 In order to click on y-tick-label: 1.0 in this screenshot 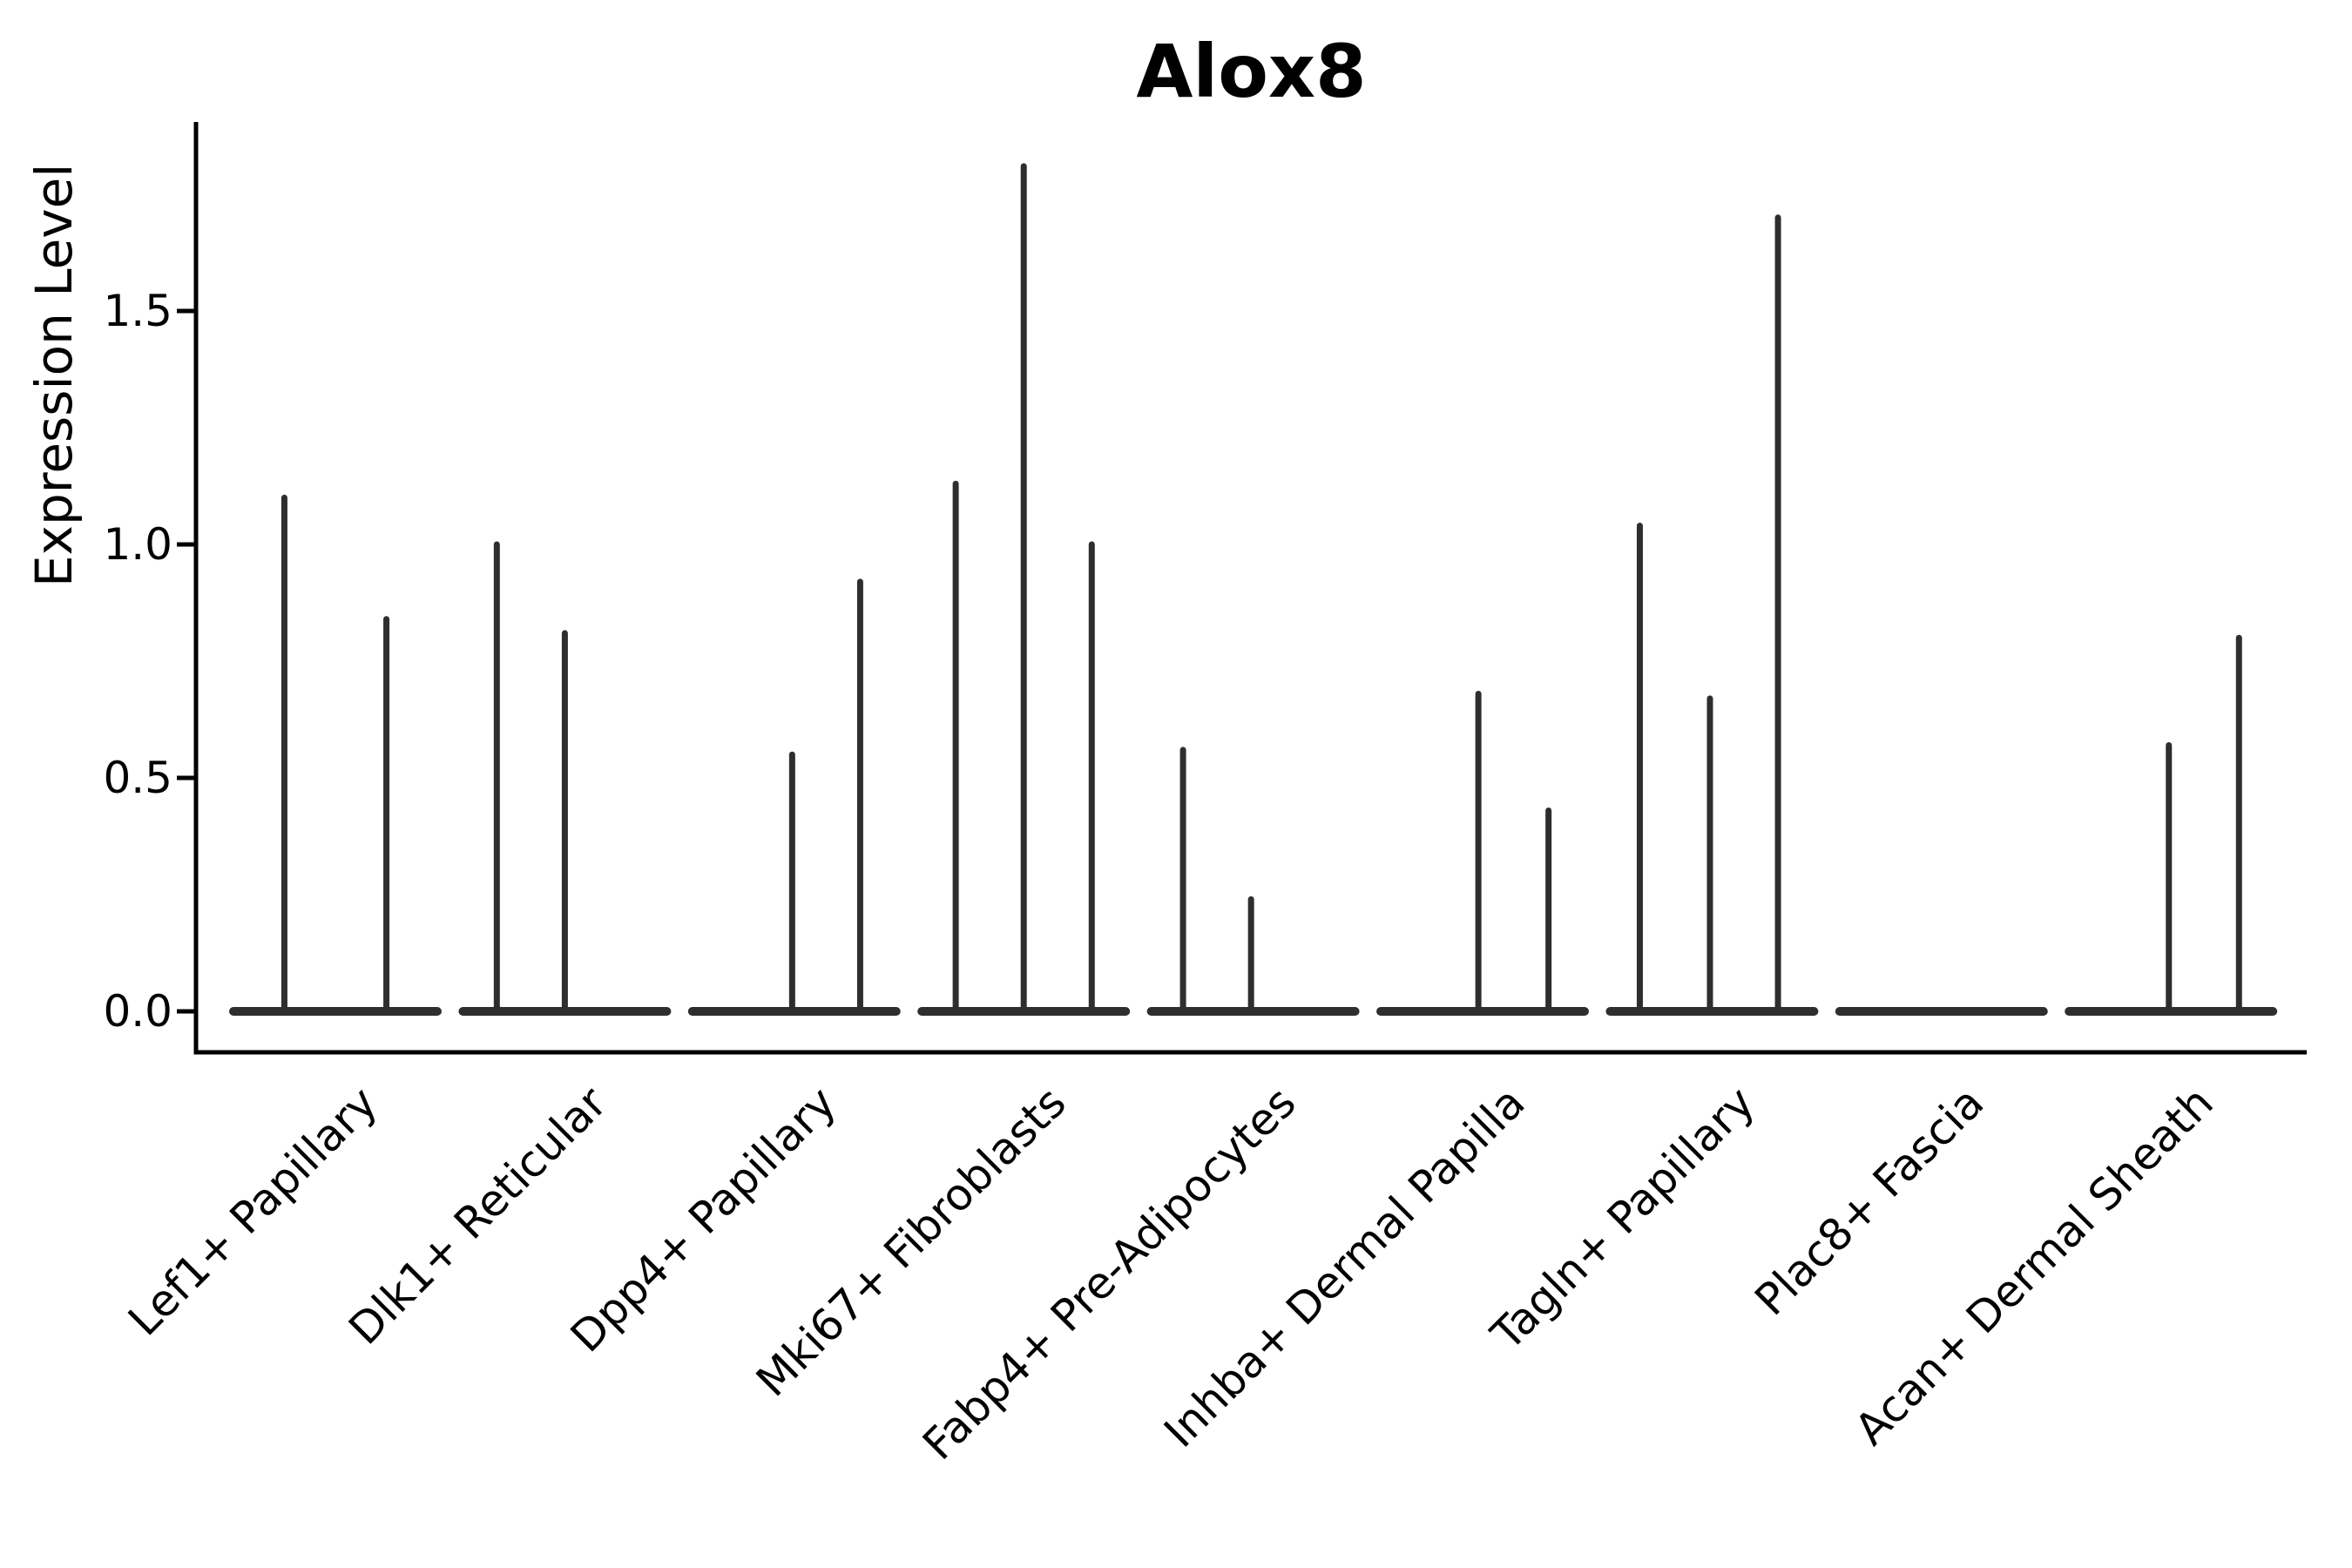, I will do `click(137, 544)`.